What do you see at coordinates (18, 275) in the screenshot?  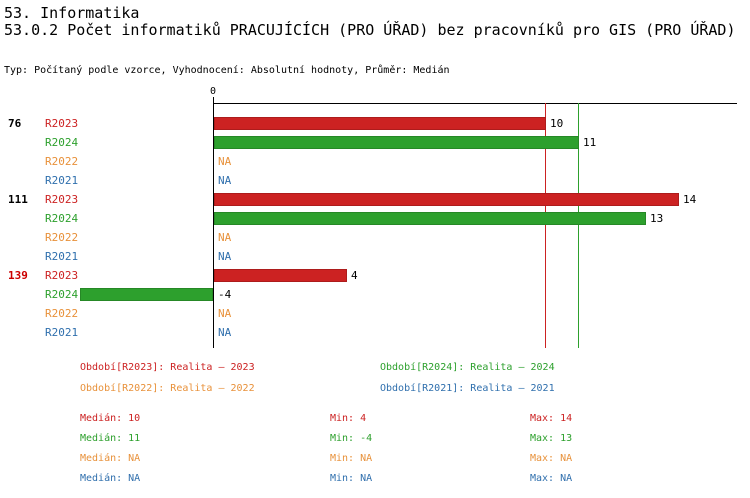 I see `group-label-139: 139` at bounding box center [18, 275].